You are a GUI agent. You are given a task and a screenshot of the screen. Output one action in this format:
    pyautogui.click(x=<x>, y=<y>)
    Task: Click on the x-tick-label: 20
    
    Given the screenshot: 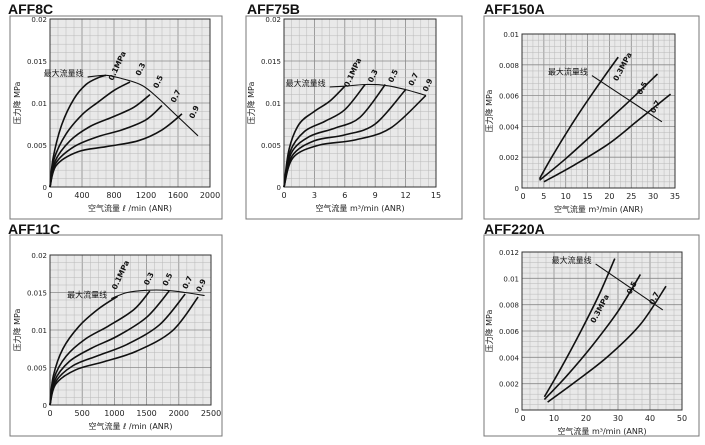 What is the action you would take?
    pyautogui.click(x=609, y=196)
    